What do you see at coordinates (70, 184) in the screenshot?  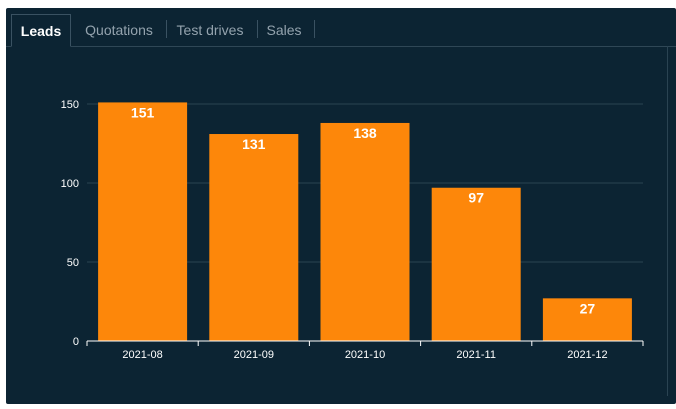 I see `y-tick-label: 100` at bounding box center [70, 184].